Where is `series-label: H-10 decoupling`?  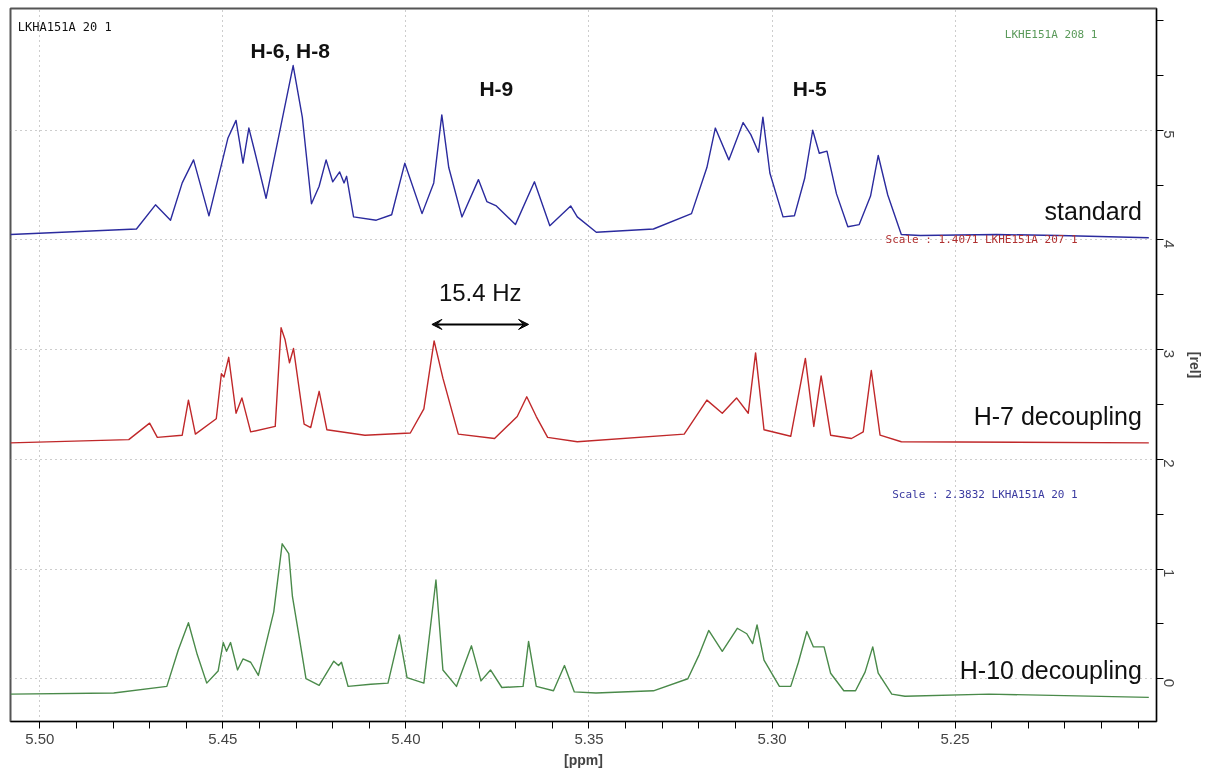 series-label: H-10 decoupling is located at coordinates (1050, 670).